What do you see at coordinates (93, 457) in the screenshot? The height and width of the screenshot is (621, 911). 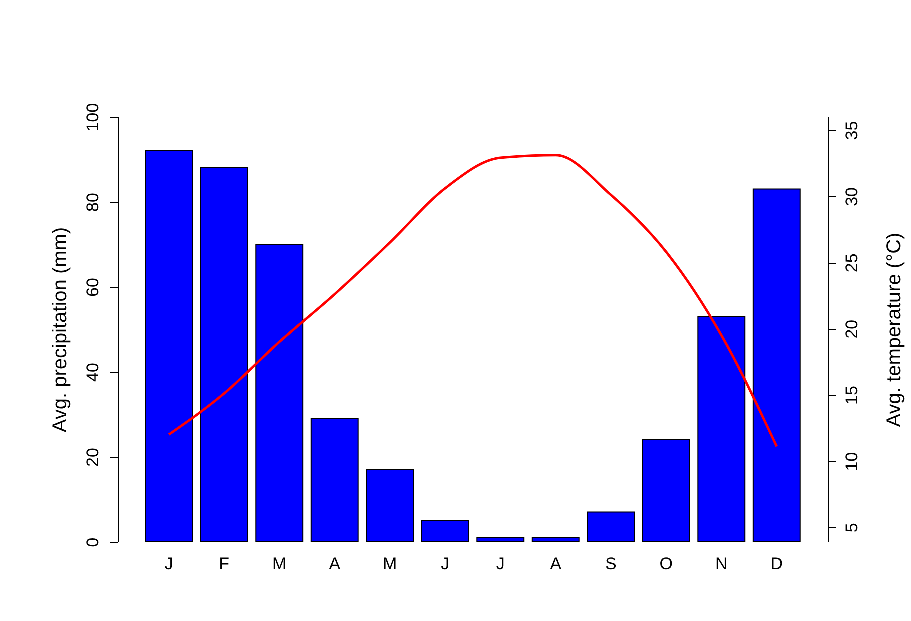 I see `y-tick-label: 20` at bounding box center [93, 457].